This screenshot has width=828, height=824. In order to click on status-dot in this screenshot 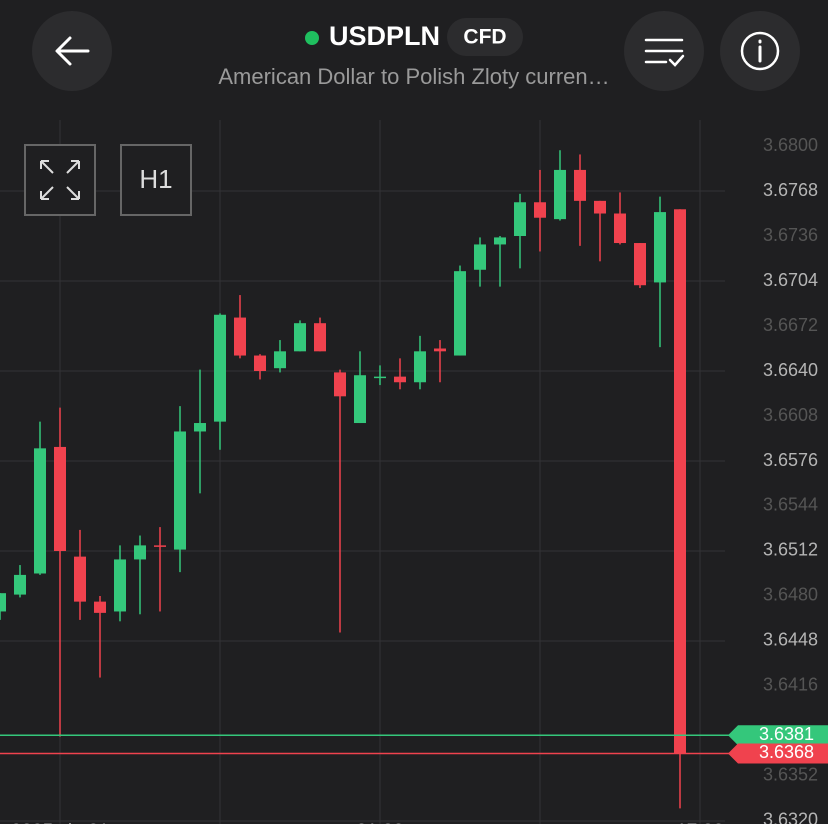, I will do `click(312, 38)`.